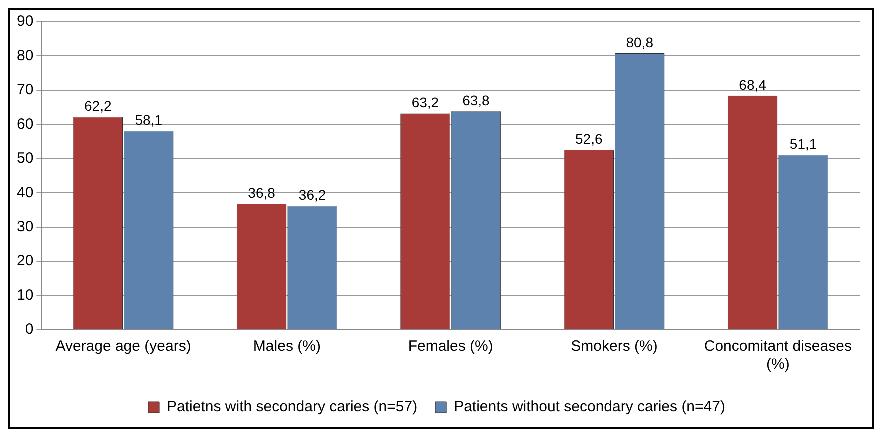 Image resolution: width=882 pixels, height=437 pixels. Describe the element at coordinates (124, 347) in the screenshot. I see `x-tick-label: Average age (years)` at that location.